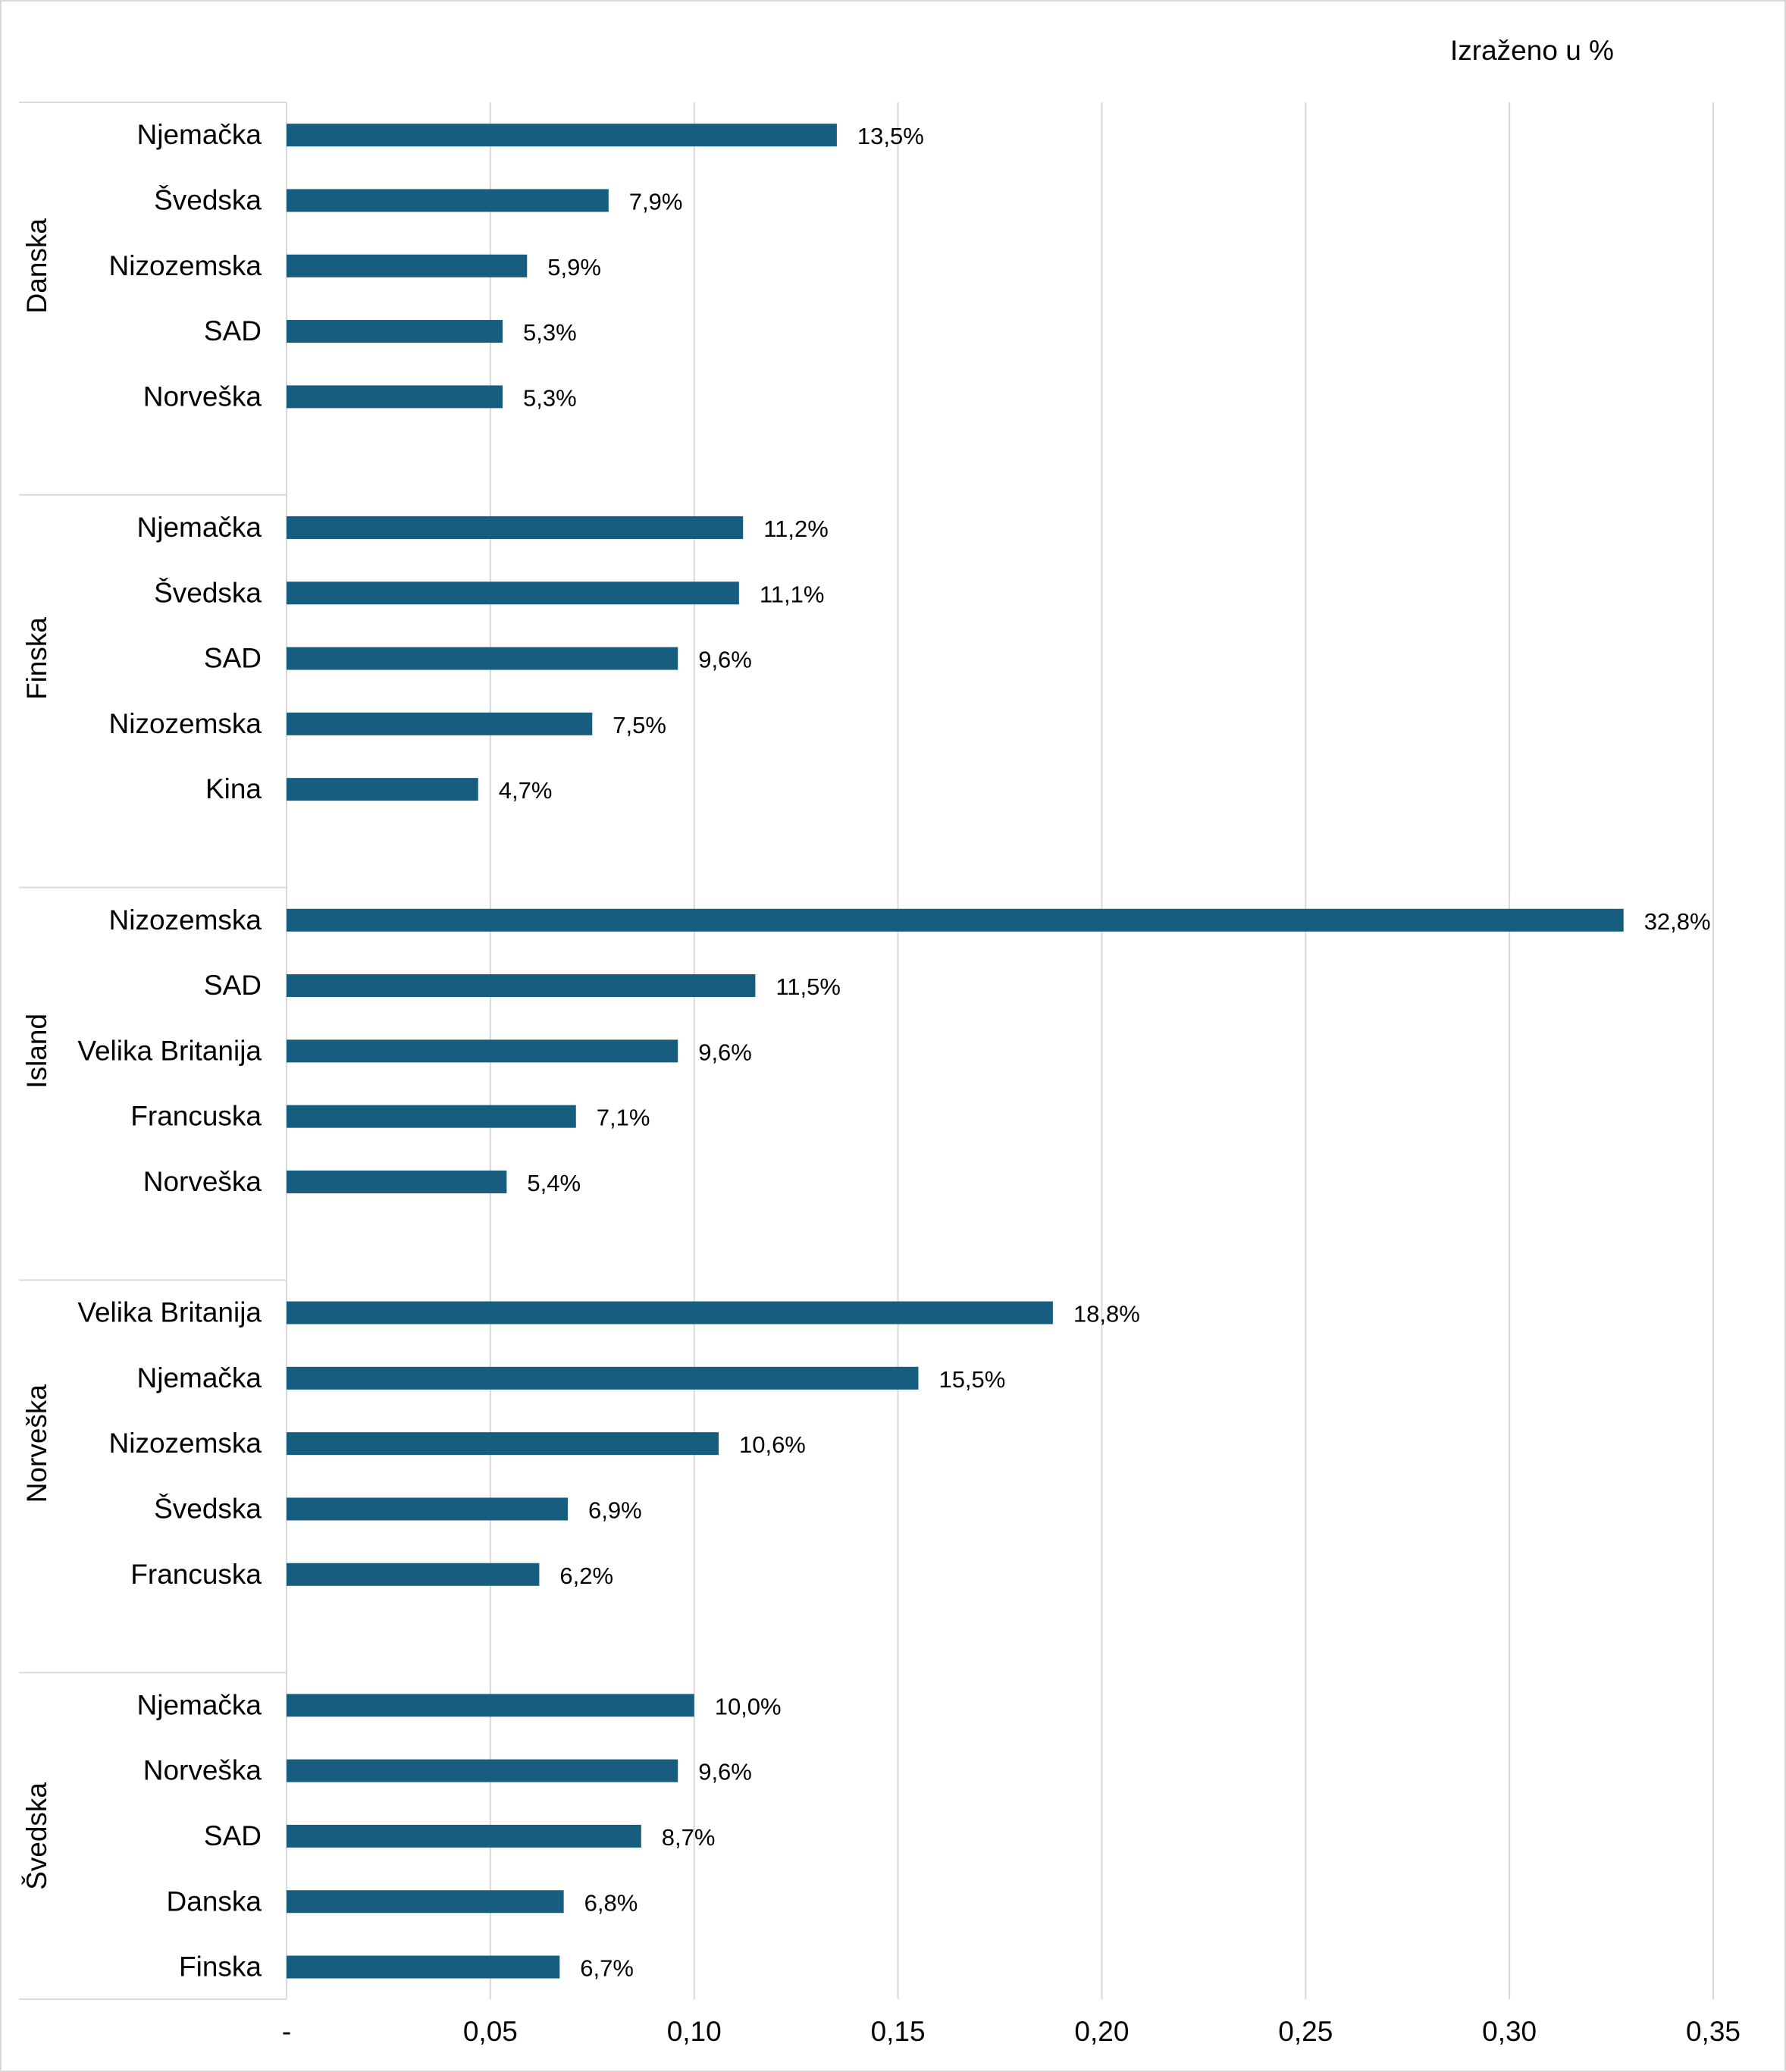  What do you see at coordinates (36, 266) in the screenshot?
I see `group-label: Danska` at bounding box center [36, 266].